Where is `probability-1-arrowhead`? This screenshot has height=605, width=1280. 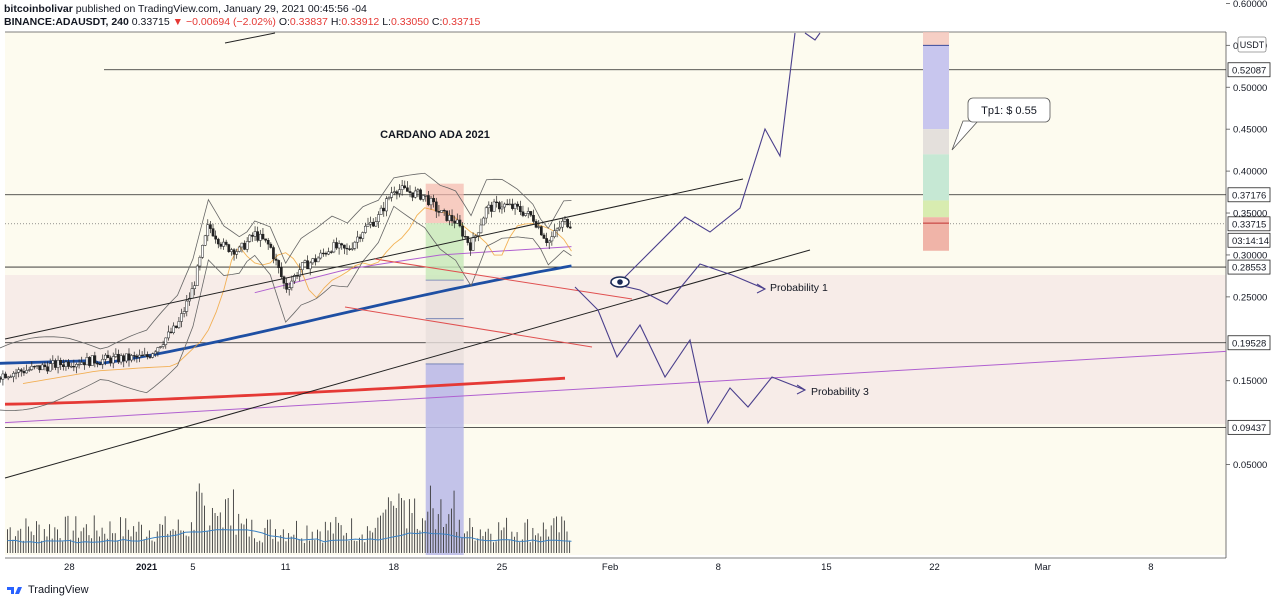
probability-1-arrowhead is located at coordinates (761, 288).